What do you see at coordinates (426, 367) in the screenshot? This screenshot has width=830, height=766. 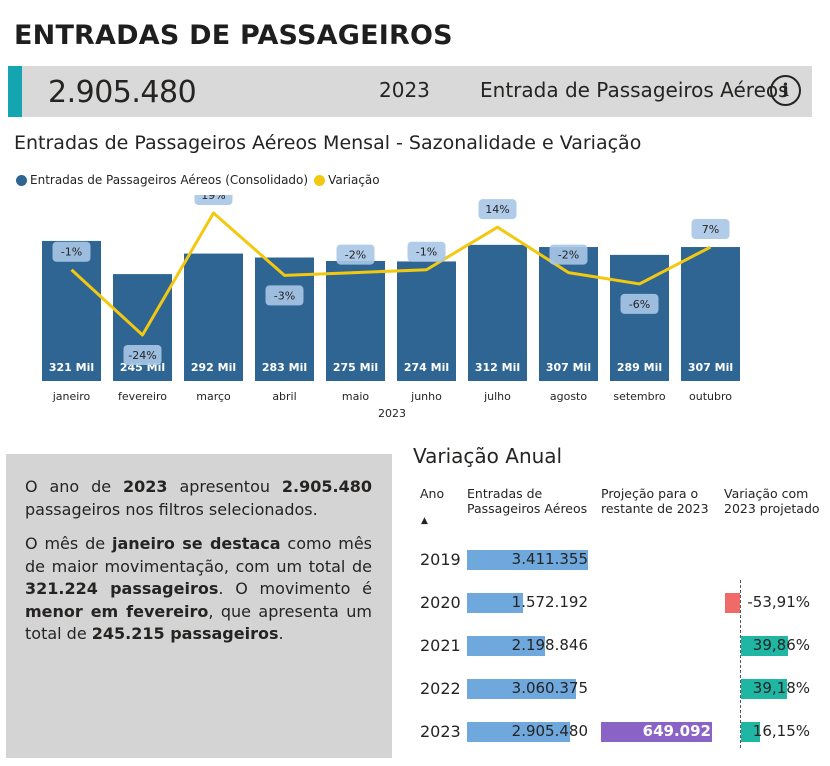 I see `bar-label-junho: 274 Mil` at bounding box center [426, 367].